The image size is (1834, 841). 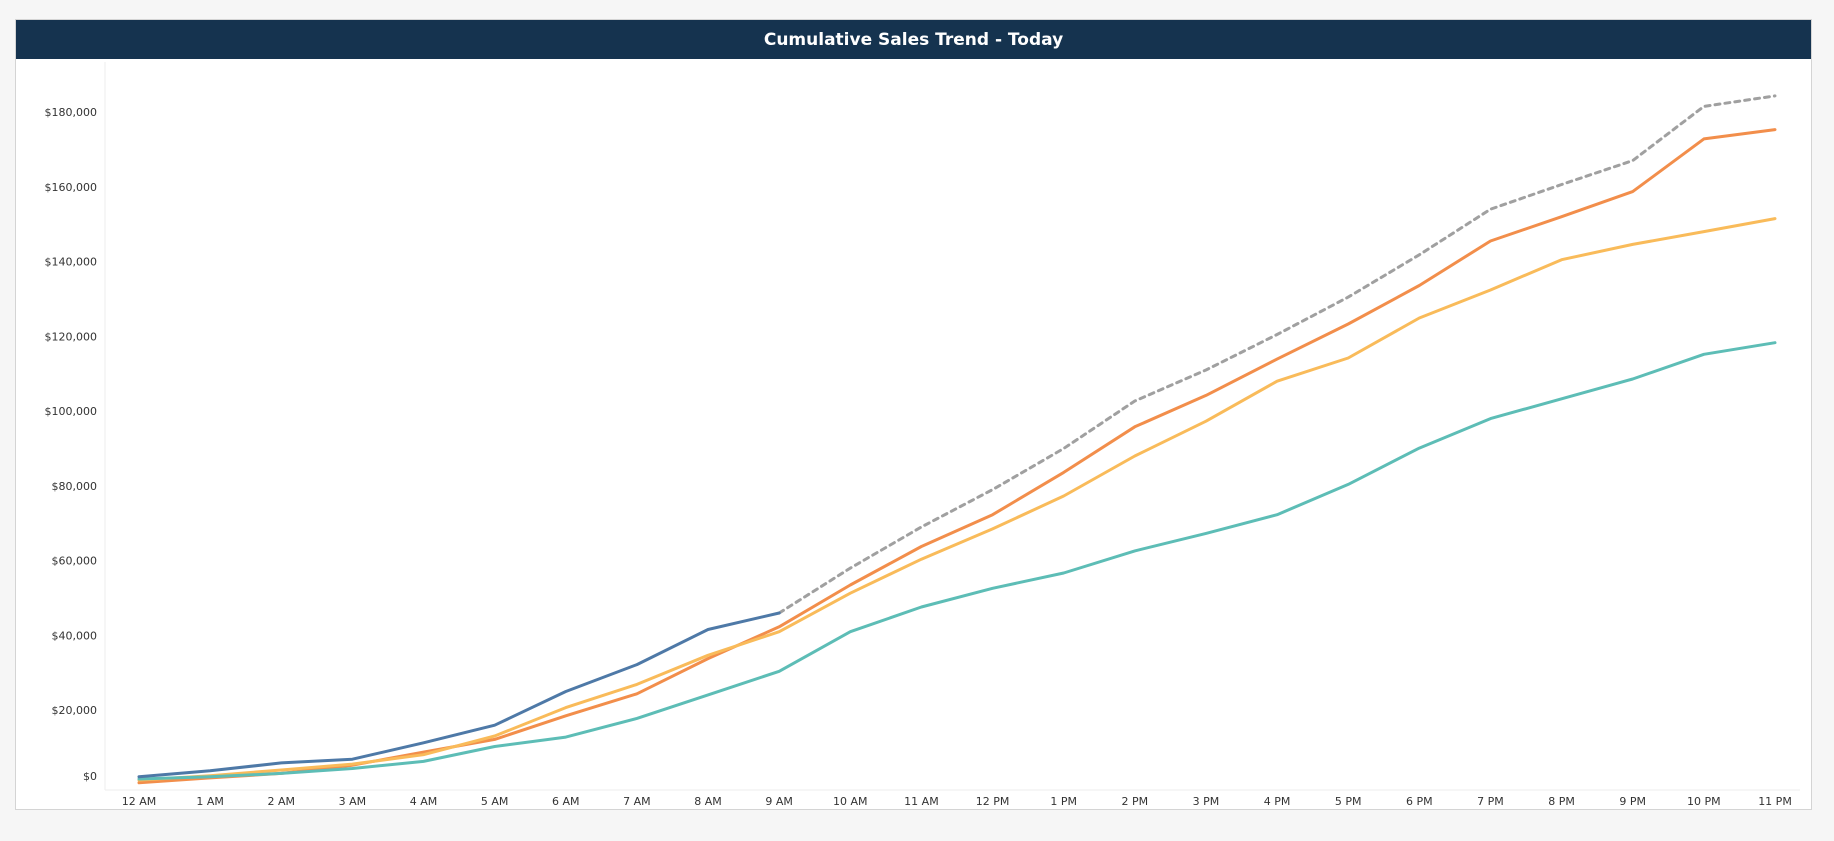 I want to click on x-tick-label: 2 AM, so click(x=282, y=801).